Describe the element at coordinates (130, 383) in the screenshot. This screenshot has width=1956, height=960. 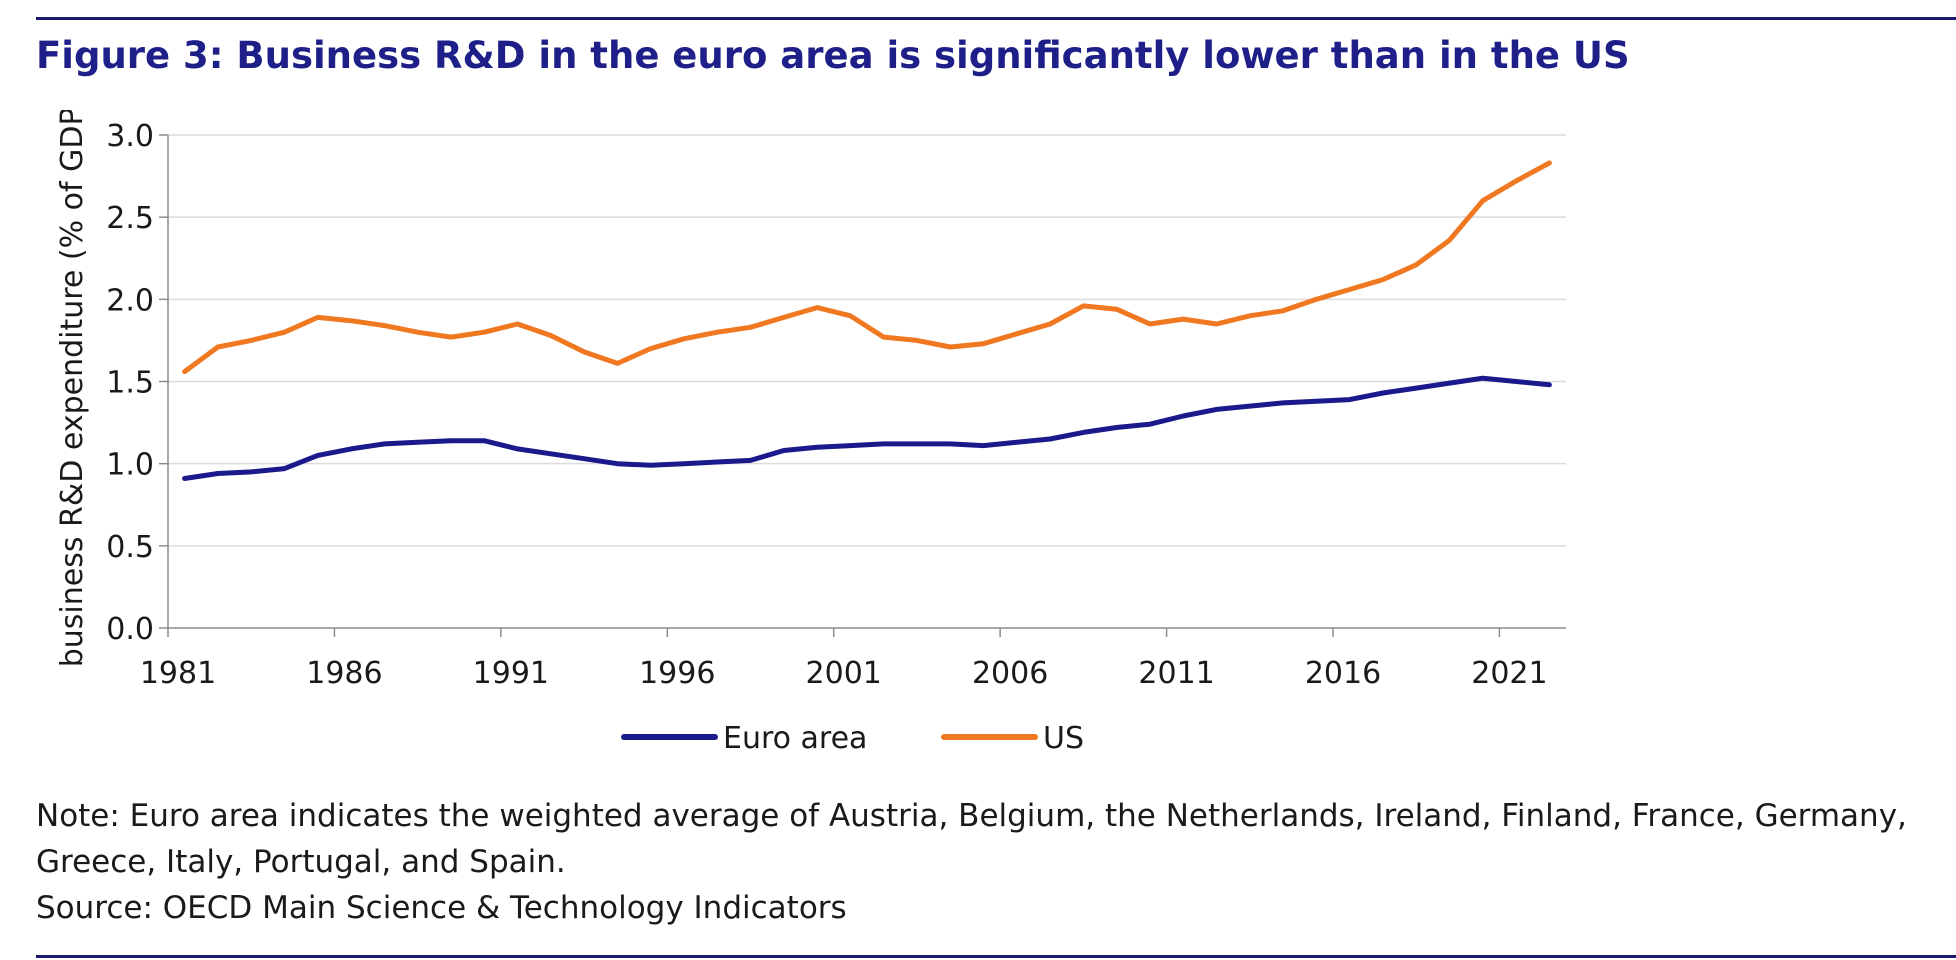
I see `y-tick-label: 1.5` at that location.